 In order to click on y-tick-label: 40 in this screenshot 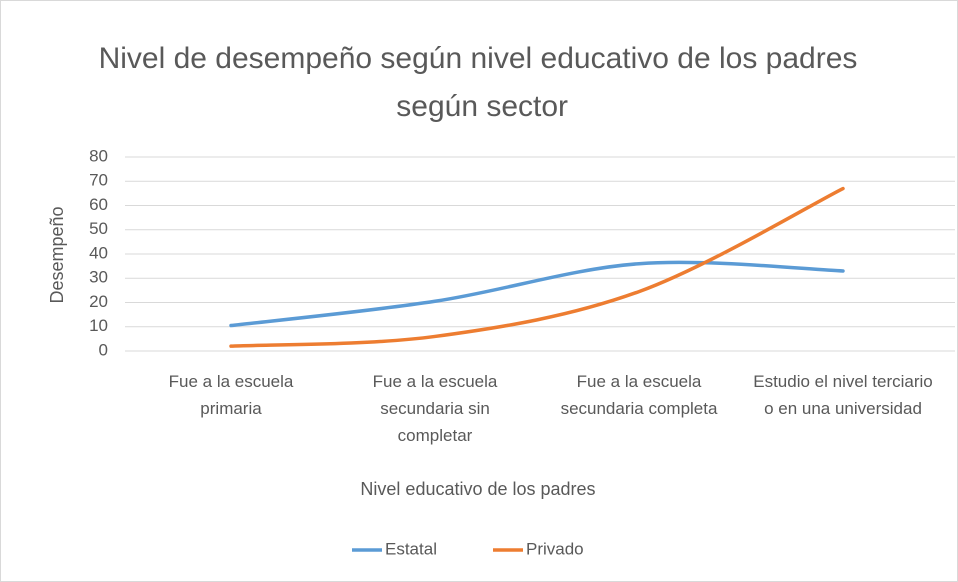, I will do `click(98, 252)`.